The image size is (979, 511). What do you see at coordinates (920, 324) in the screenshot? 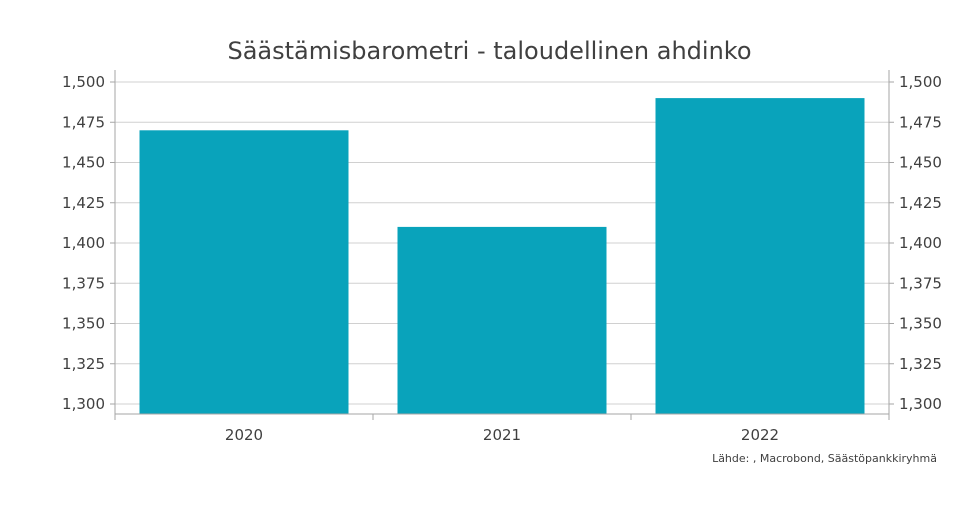
I see `y-tick-label-right: 1,350` at bounding box center [920, 324].